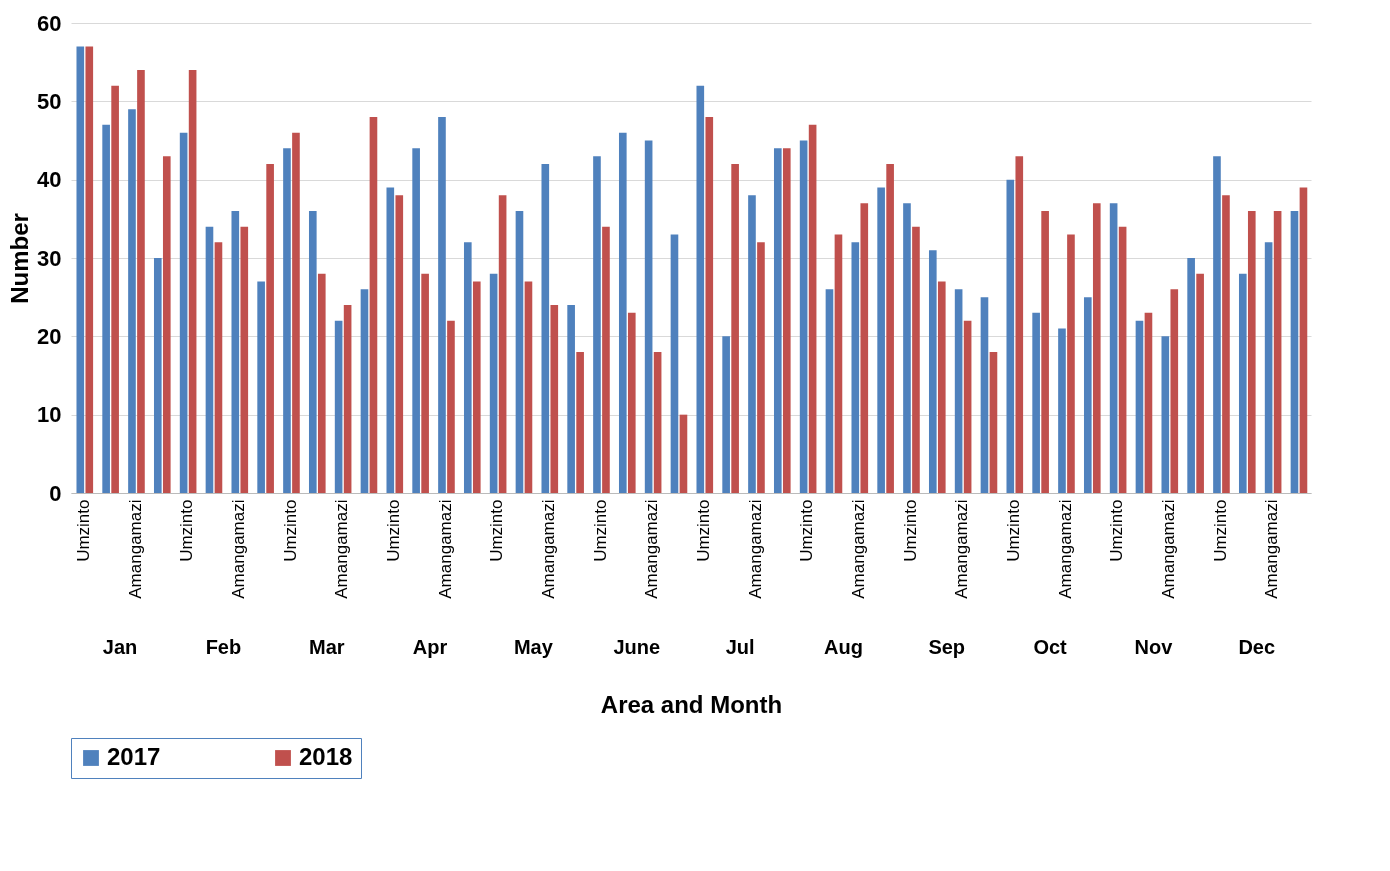 The width and height of the screenshot is (1390, 871). What do you see at coordinates (533, 647) in the screenshot?
I see `text: May` at bounding box center [533, 647].